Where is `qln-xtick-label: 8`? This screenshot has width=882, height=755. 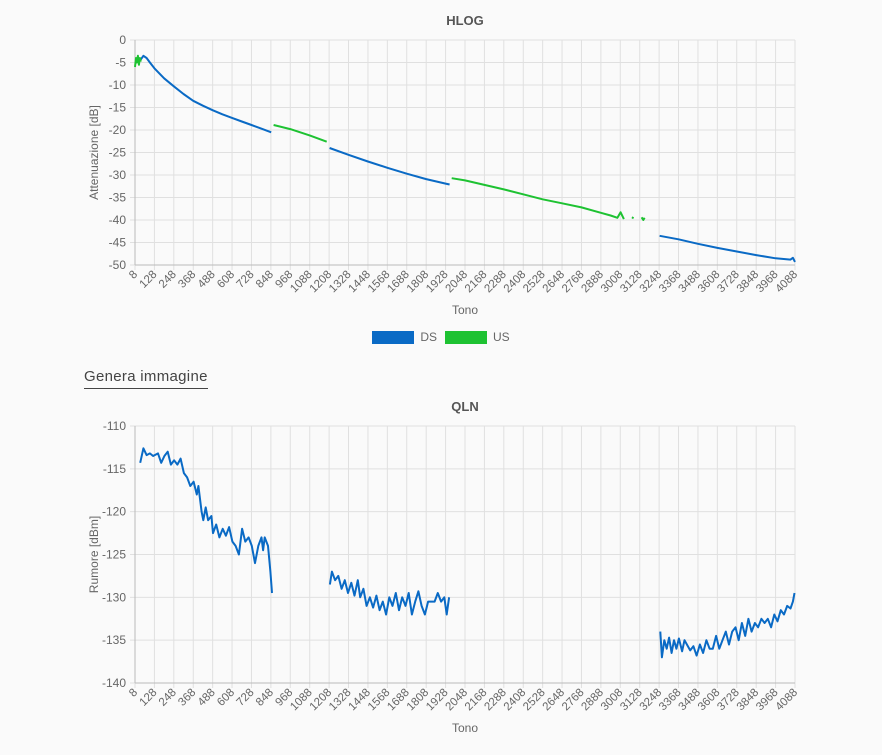
qln-xtick-label: 8 is located at coordinates (133, 693).